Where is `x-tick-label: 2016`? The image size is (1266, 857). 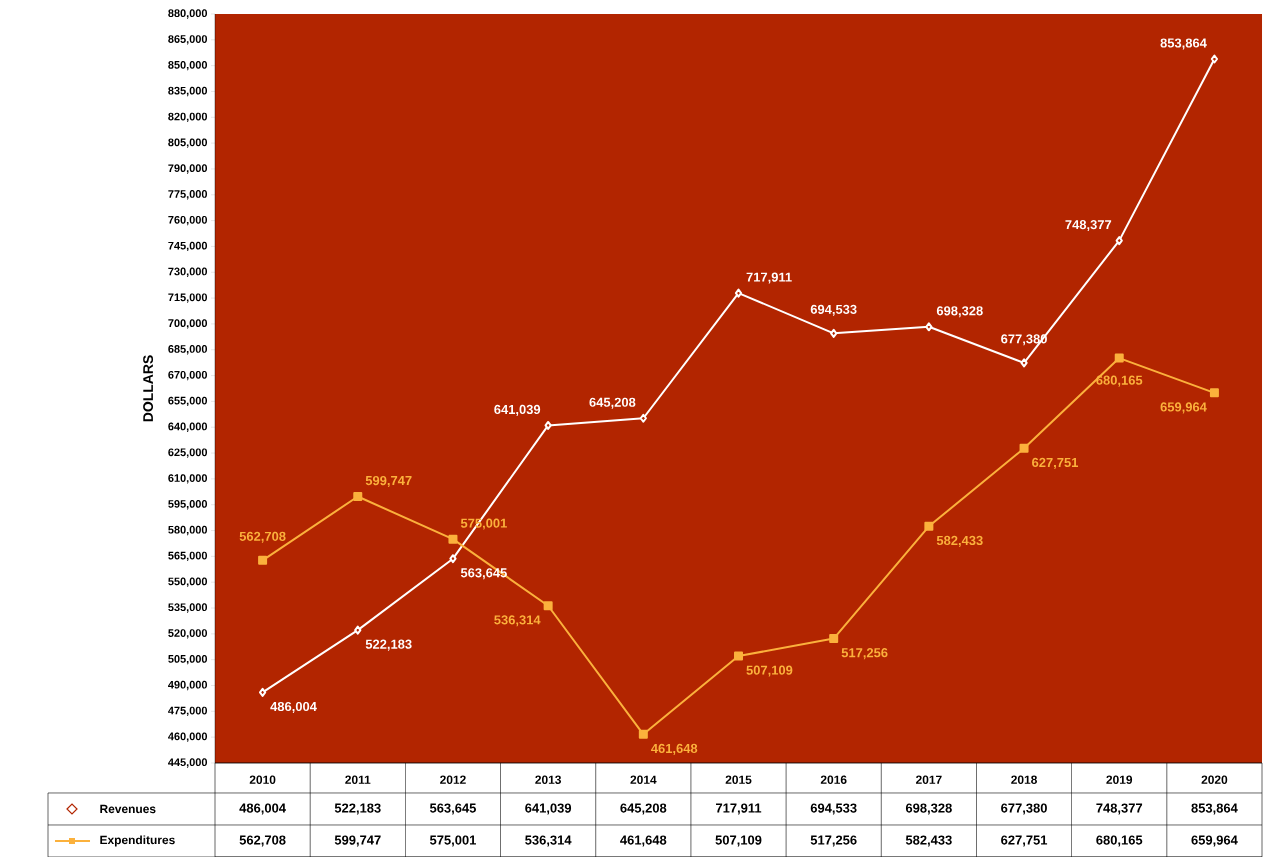 x-tick-label: 2016 is located at coordinates (833, 779).